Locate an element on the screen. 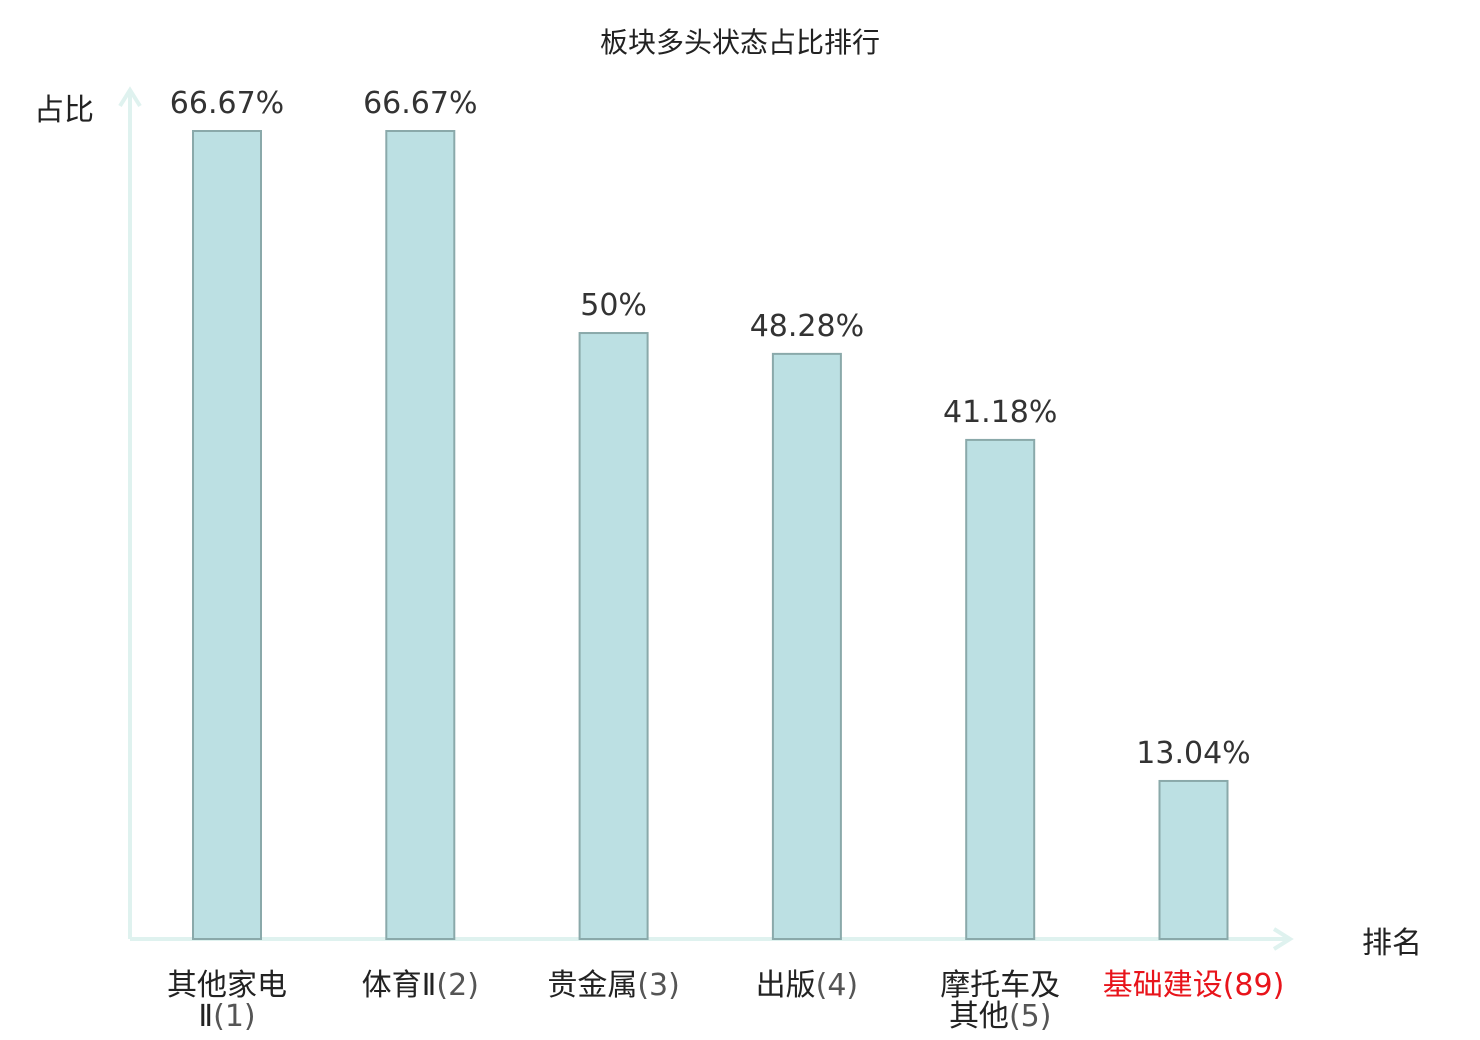 The image size is (1480, 1040). category-label: 摩托车及 is located at coordinates (1000, 985).